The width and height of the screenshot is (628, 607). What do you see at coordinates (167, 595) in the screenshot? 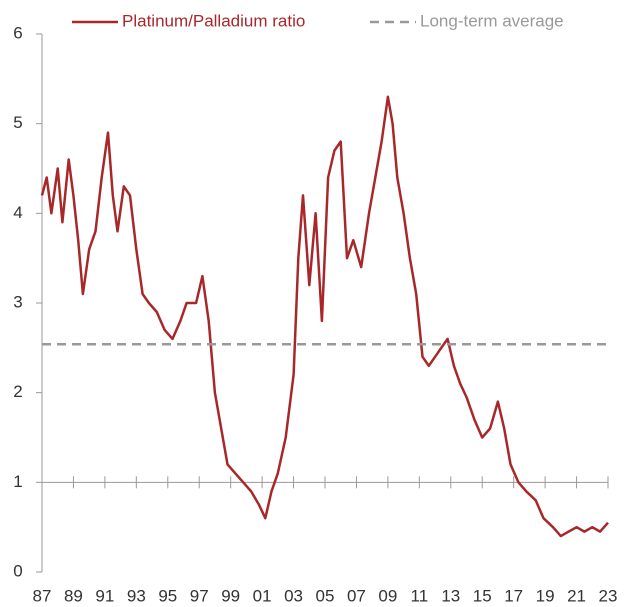
I see `x-tick-label: 95` at bounding box center [167, 595].